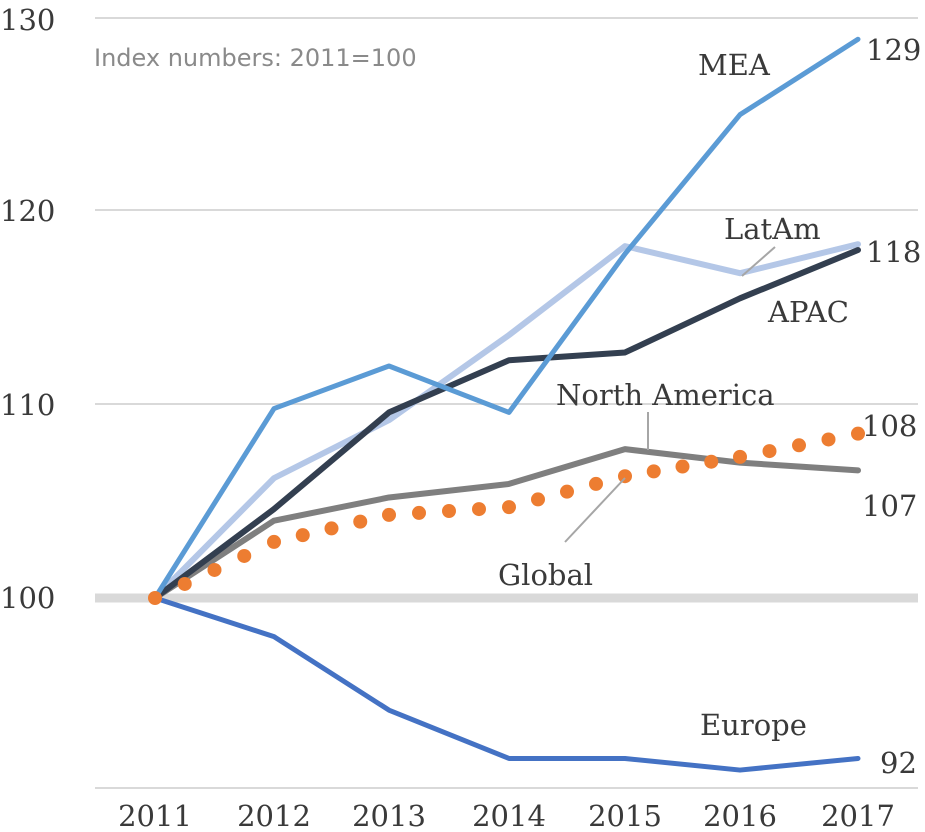  Describe the element at coordinates (274, 815) in the screenshot. I see `x-tick-2012: 2012` at that location.